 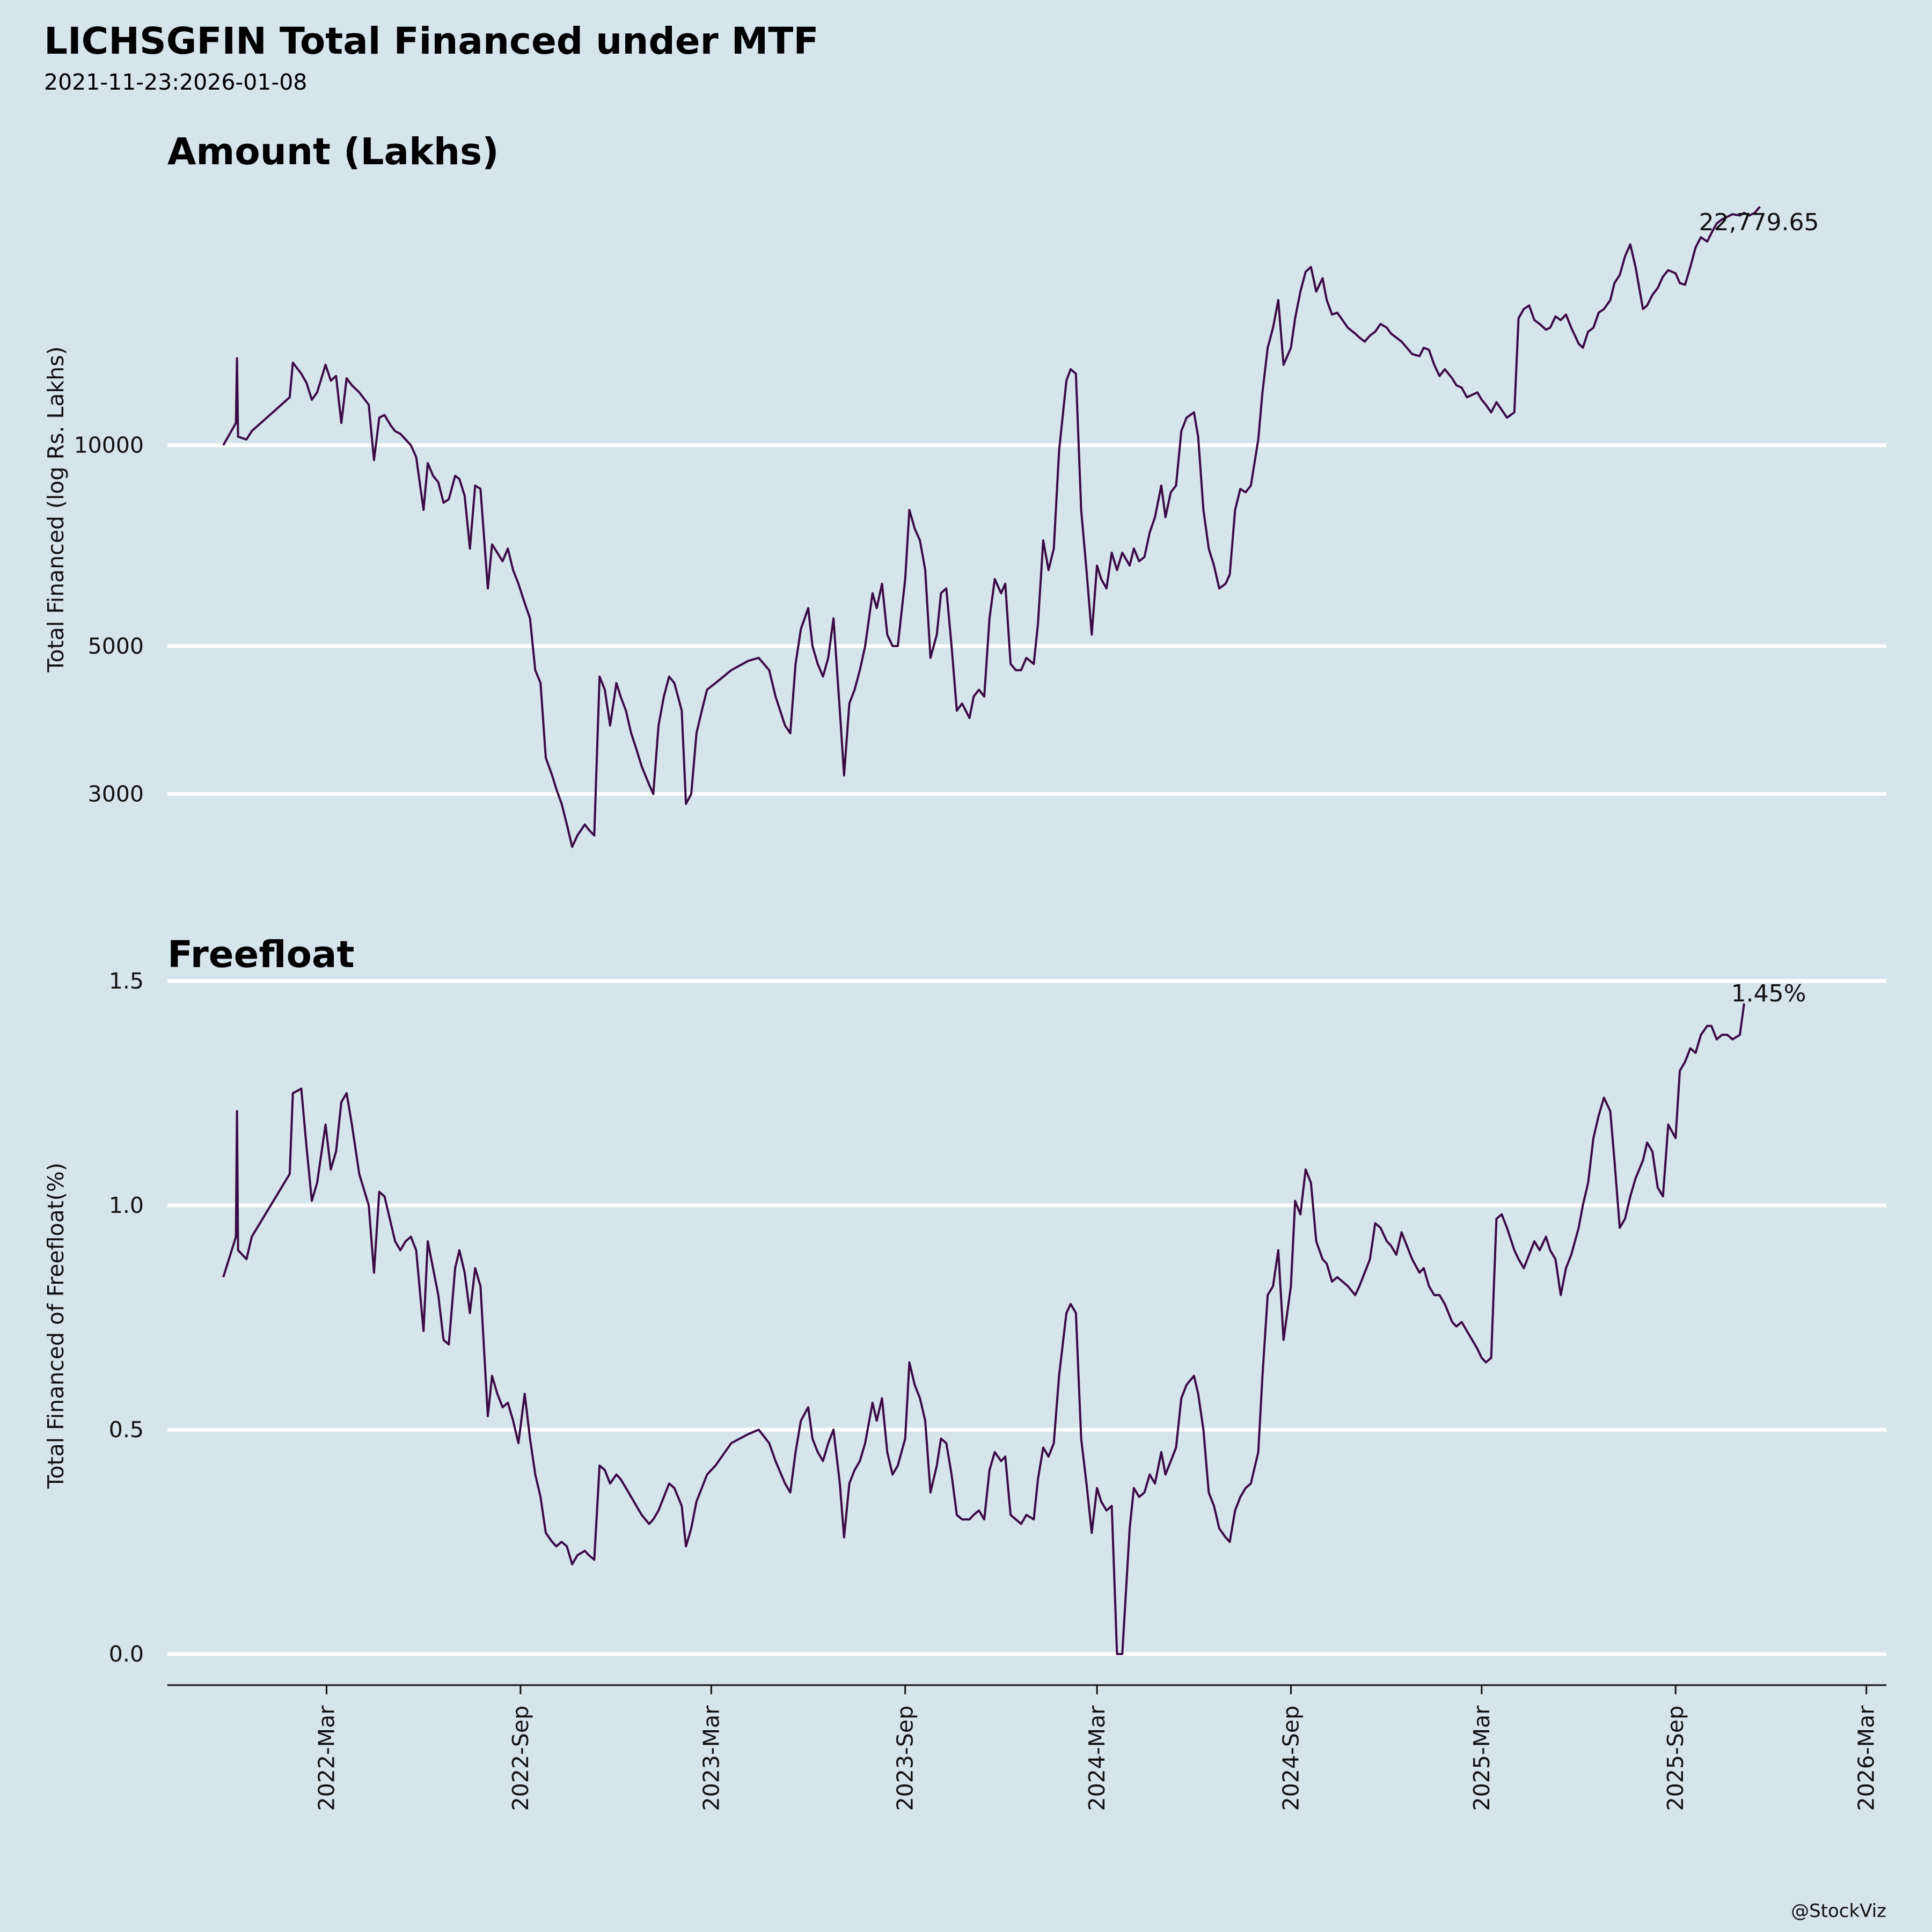 What do you see at coordinates (711, 1758) in the screenshot?
I see `x-tick-label: 2023-Mar` at bounding box center [711, 1758].